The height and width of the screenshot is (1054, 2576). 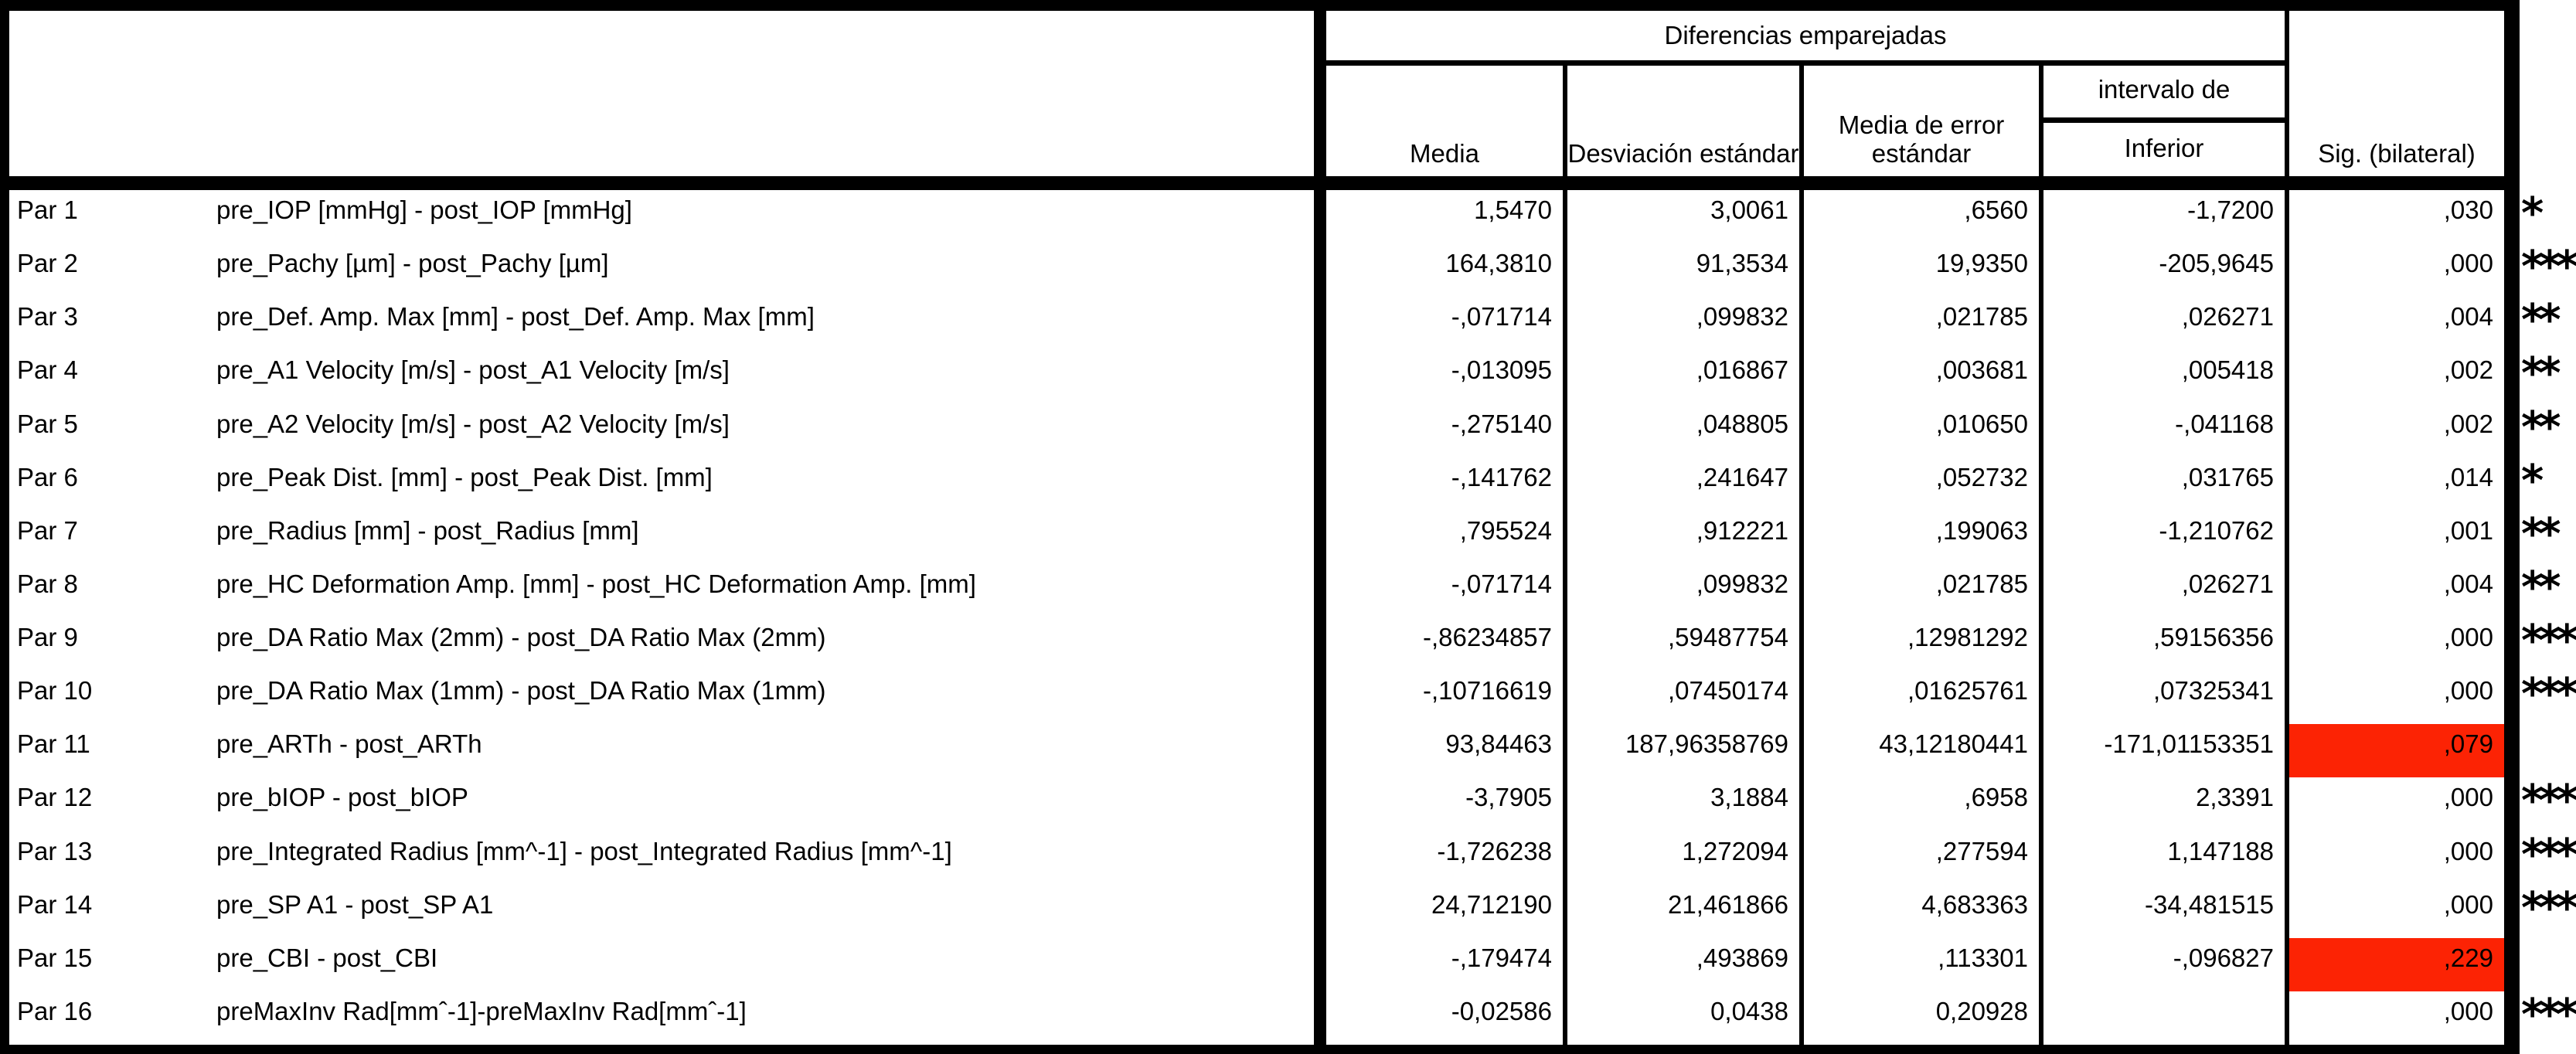 What do you see at coordinates (47, 583) in the screenshot?
I see `pair-number: Par 8` at bounding box center [47, 583].